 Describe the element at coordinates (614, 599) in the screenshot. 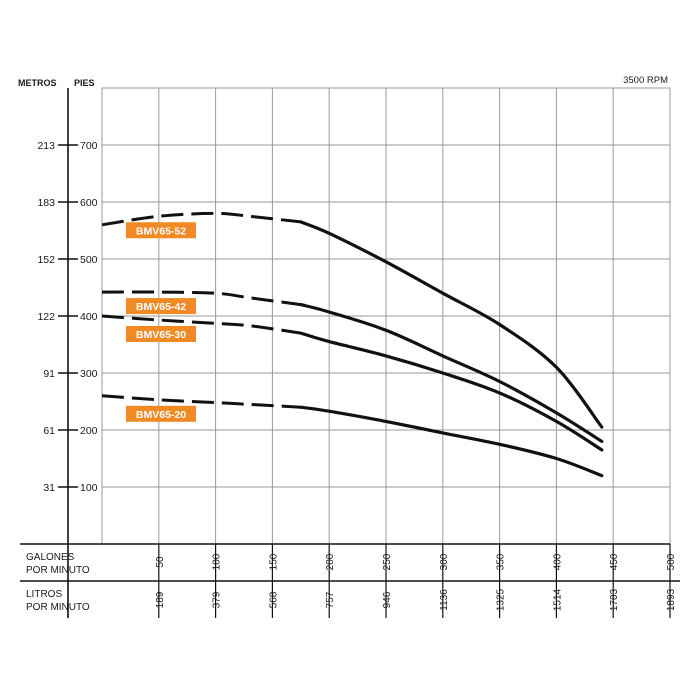

I see `x-tick-lpm-1703: 1703` at that location.